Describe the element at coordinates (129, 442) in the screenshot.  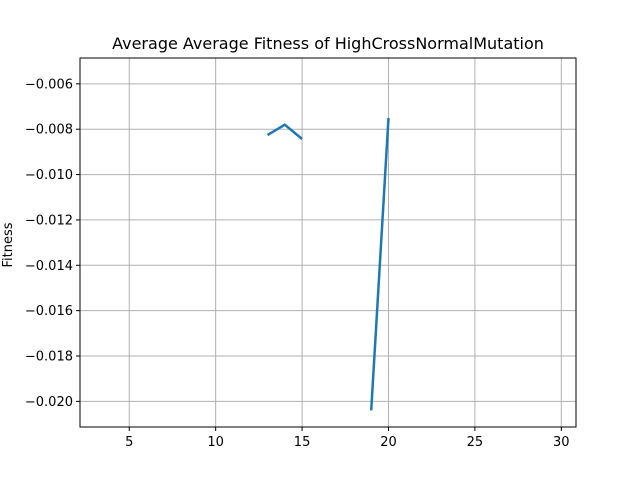
I see `x-tick-label: 5` at that location.